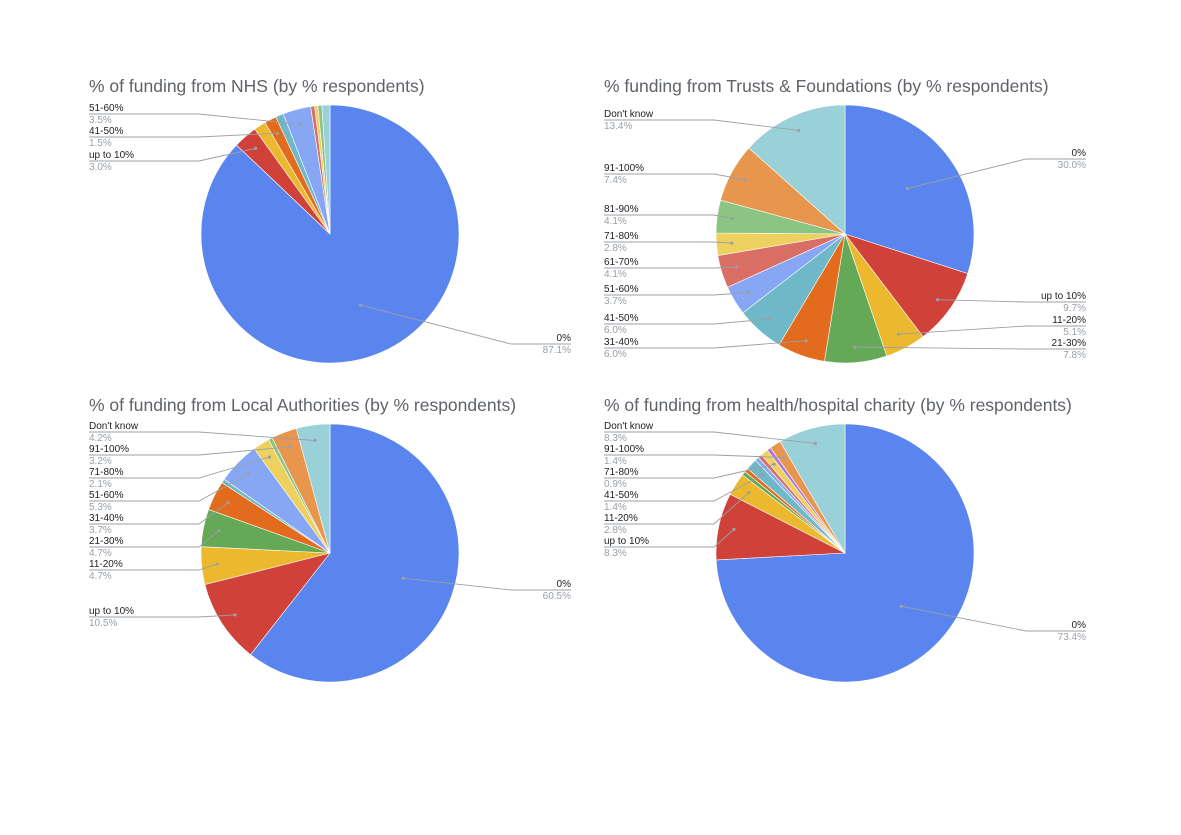 The height and width of the screenshot is (835, 1181). What do you see at coordinates (557, 350) in the screenshot?
I see `callout-percent: 87.1%` at bounding box center [557, 350].